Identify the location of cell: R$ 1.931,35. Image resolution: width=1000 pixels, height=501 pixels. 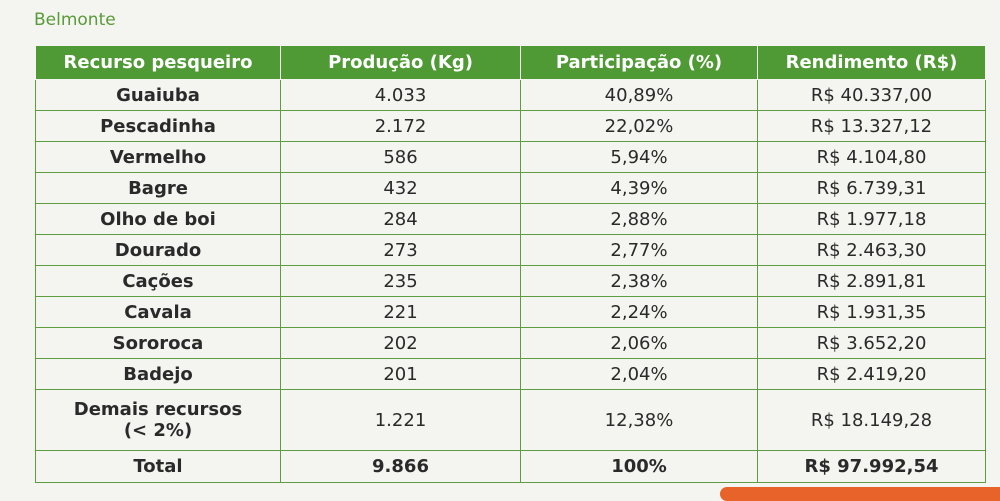
(871, 312).